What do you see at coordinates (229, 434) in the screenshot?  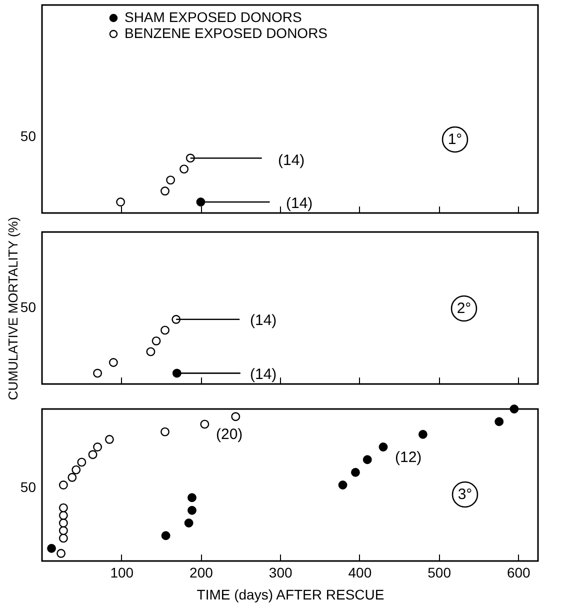 I see `annotation: (20)` at bounding box center [229, 434].